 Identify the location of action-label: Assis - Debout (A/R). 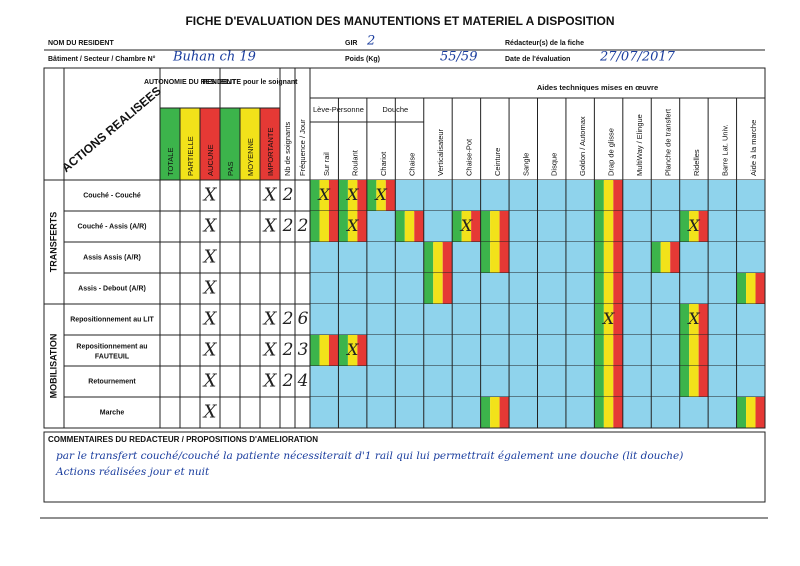
(112, 288).